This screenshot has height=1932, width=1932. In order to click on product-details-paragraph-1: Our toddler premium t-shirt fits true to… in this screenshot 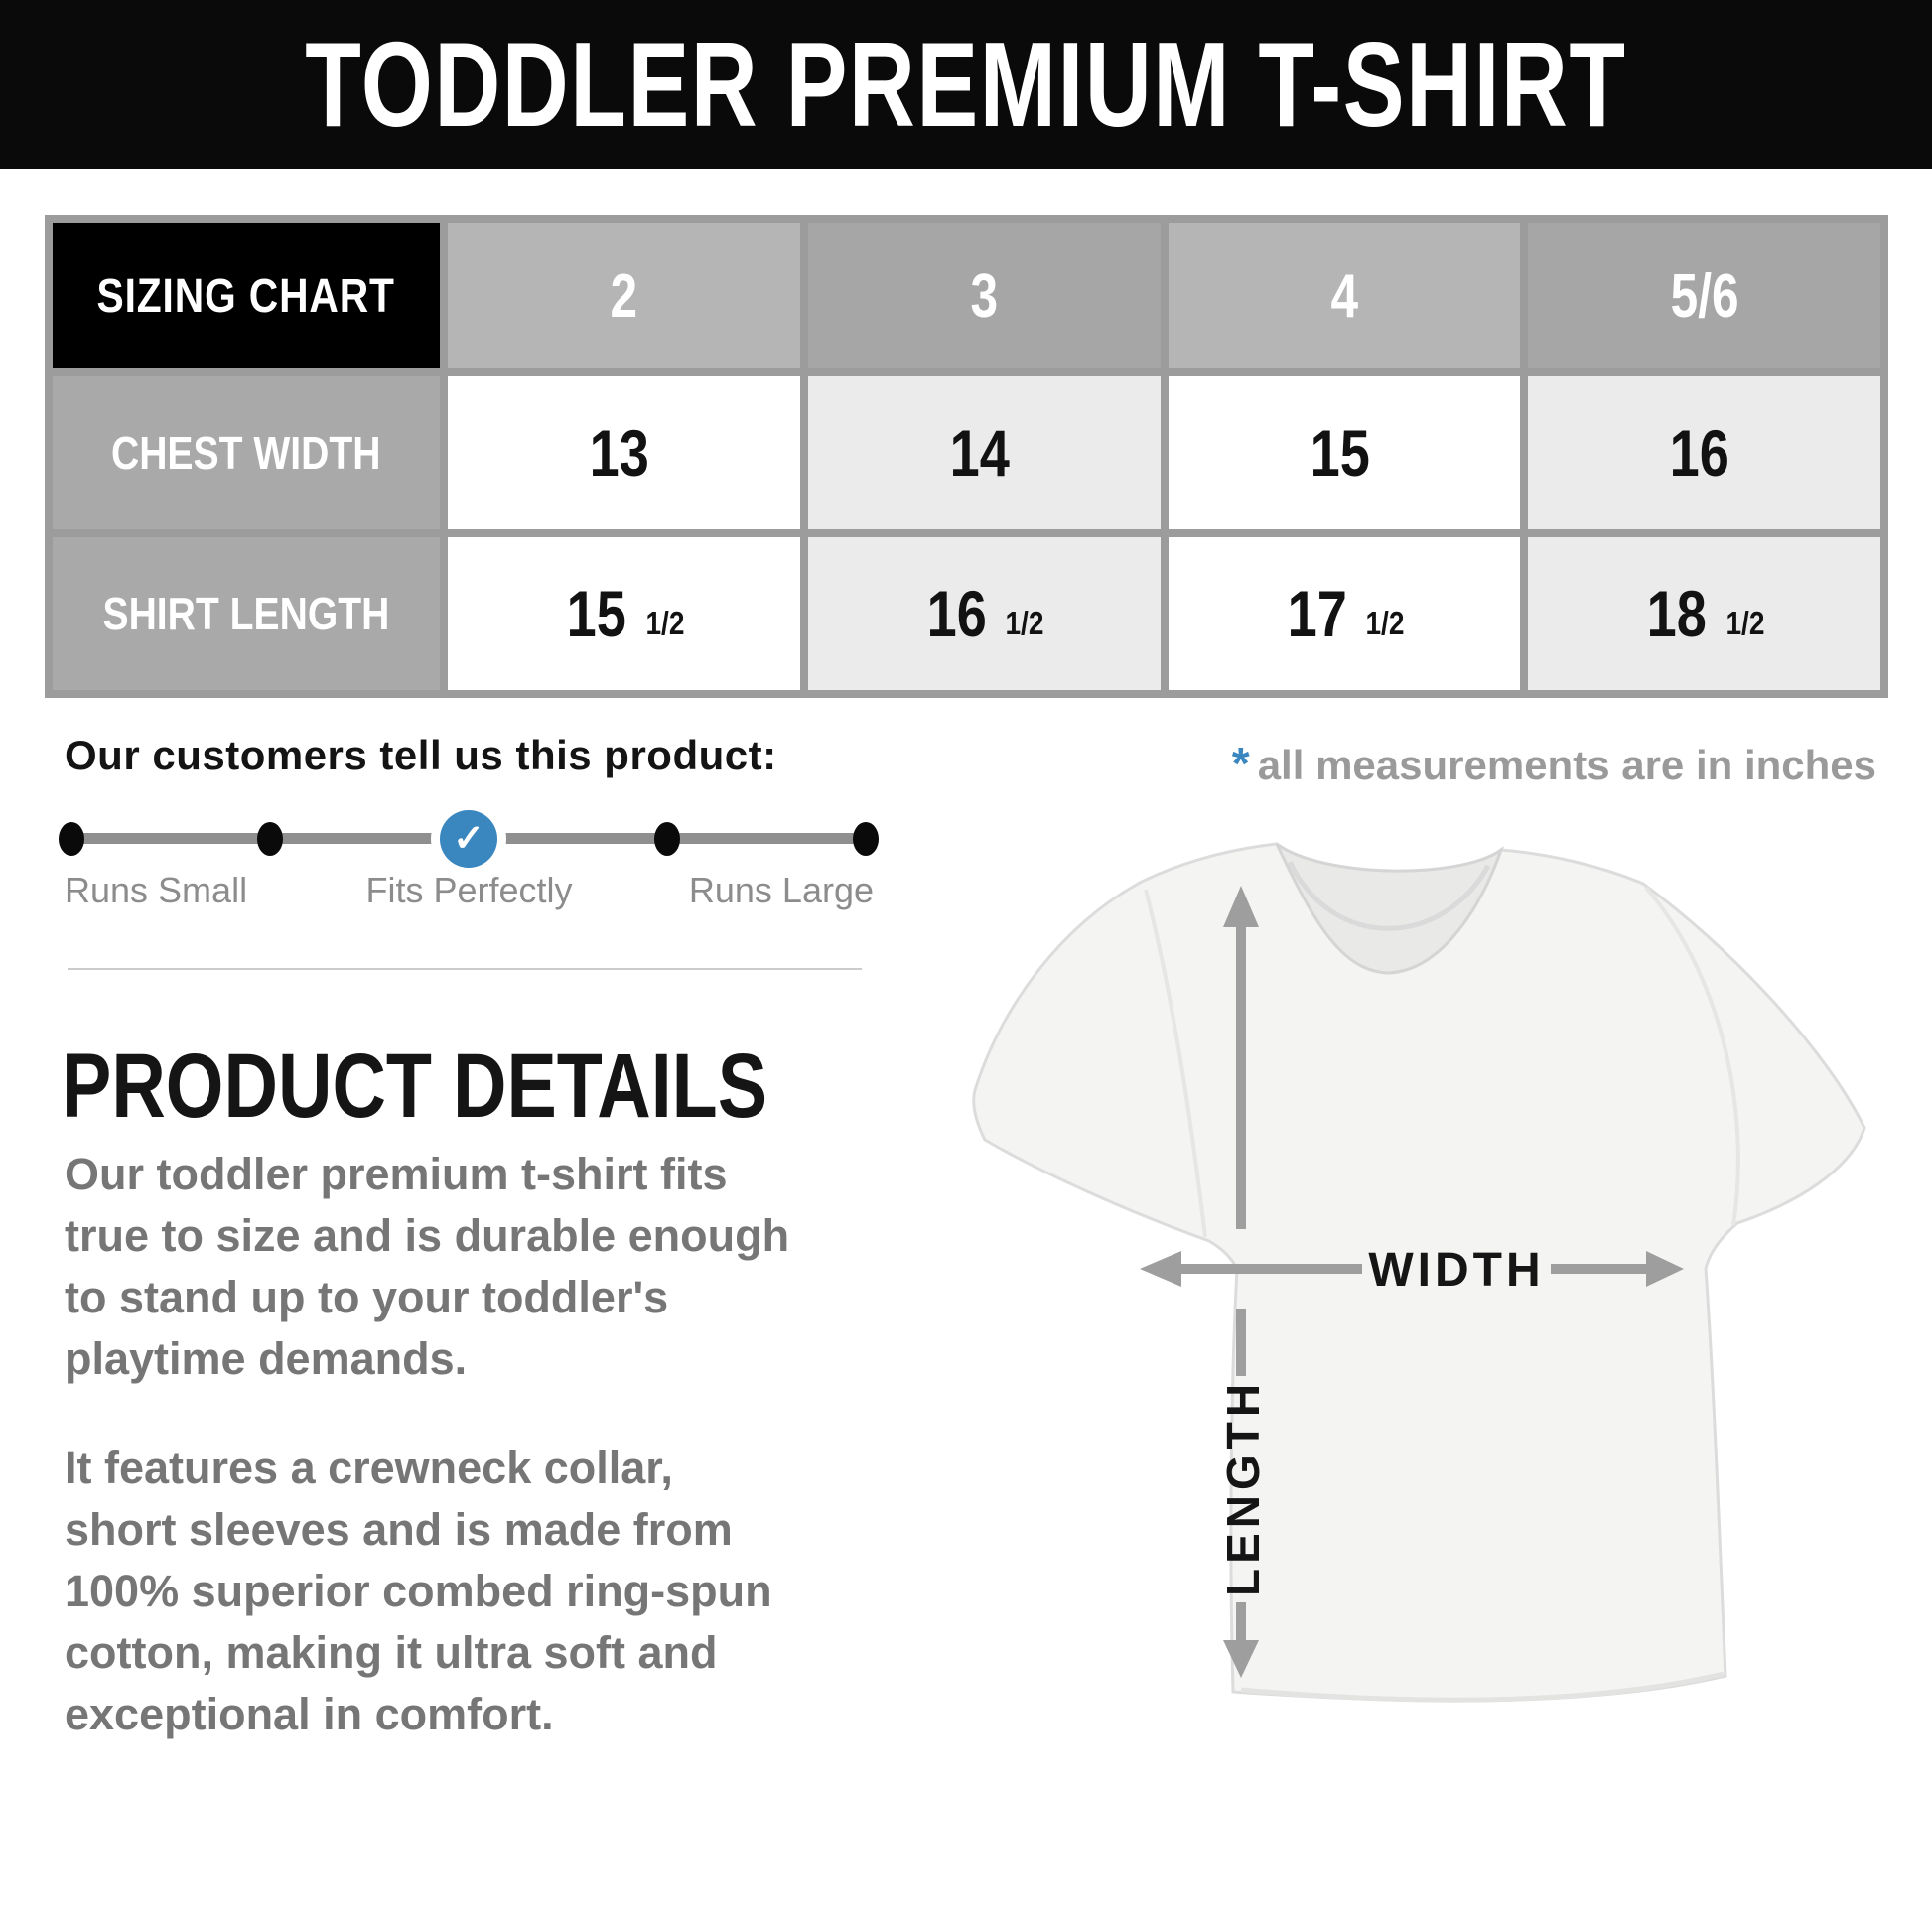, I will do `click(428, 1266)`.